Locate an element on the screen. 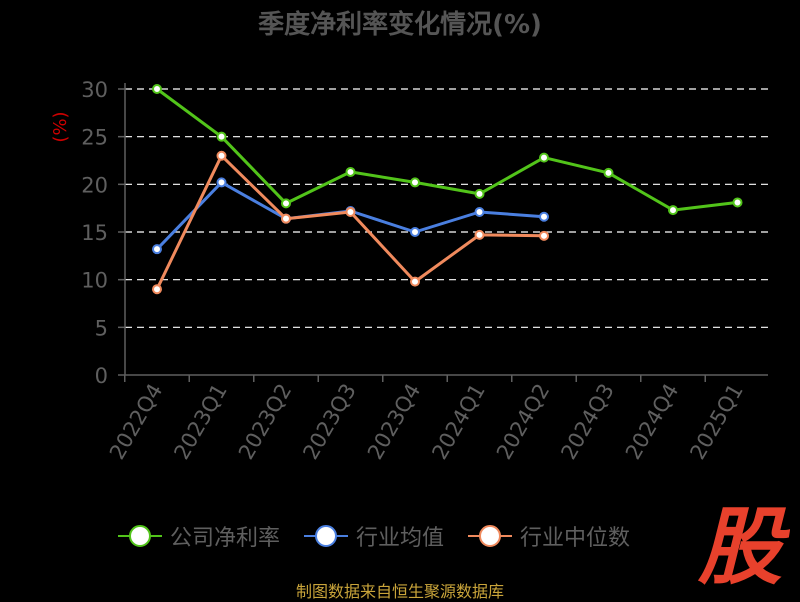  y-tick-label: 5 is located at coordinates (101, 328).